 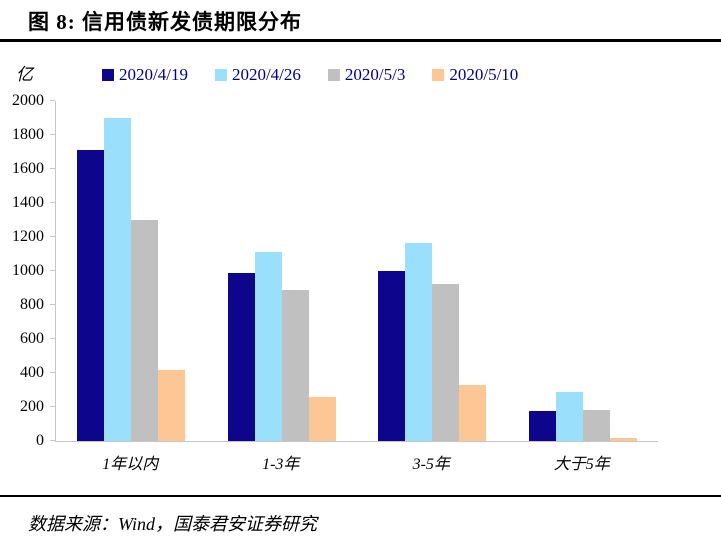 I want to click on y-axis-tick-label: 600, so click(x=32, y=338).